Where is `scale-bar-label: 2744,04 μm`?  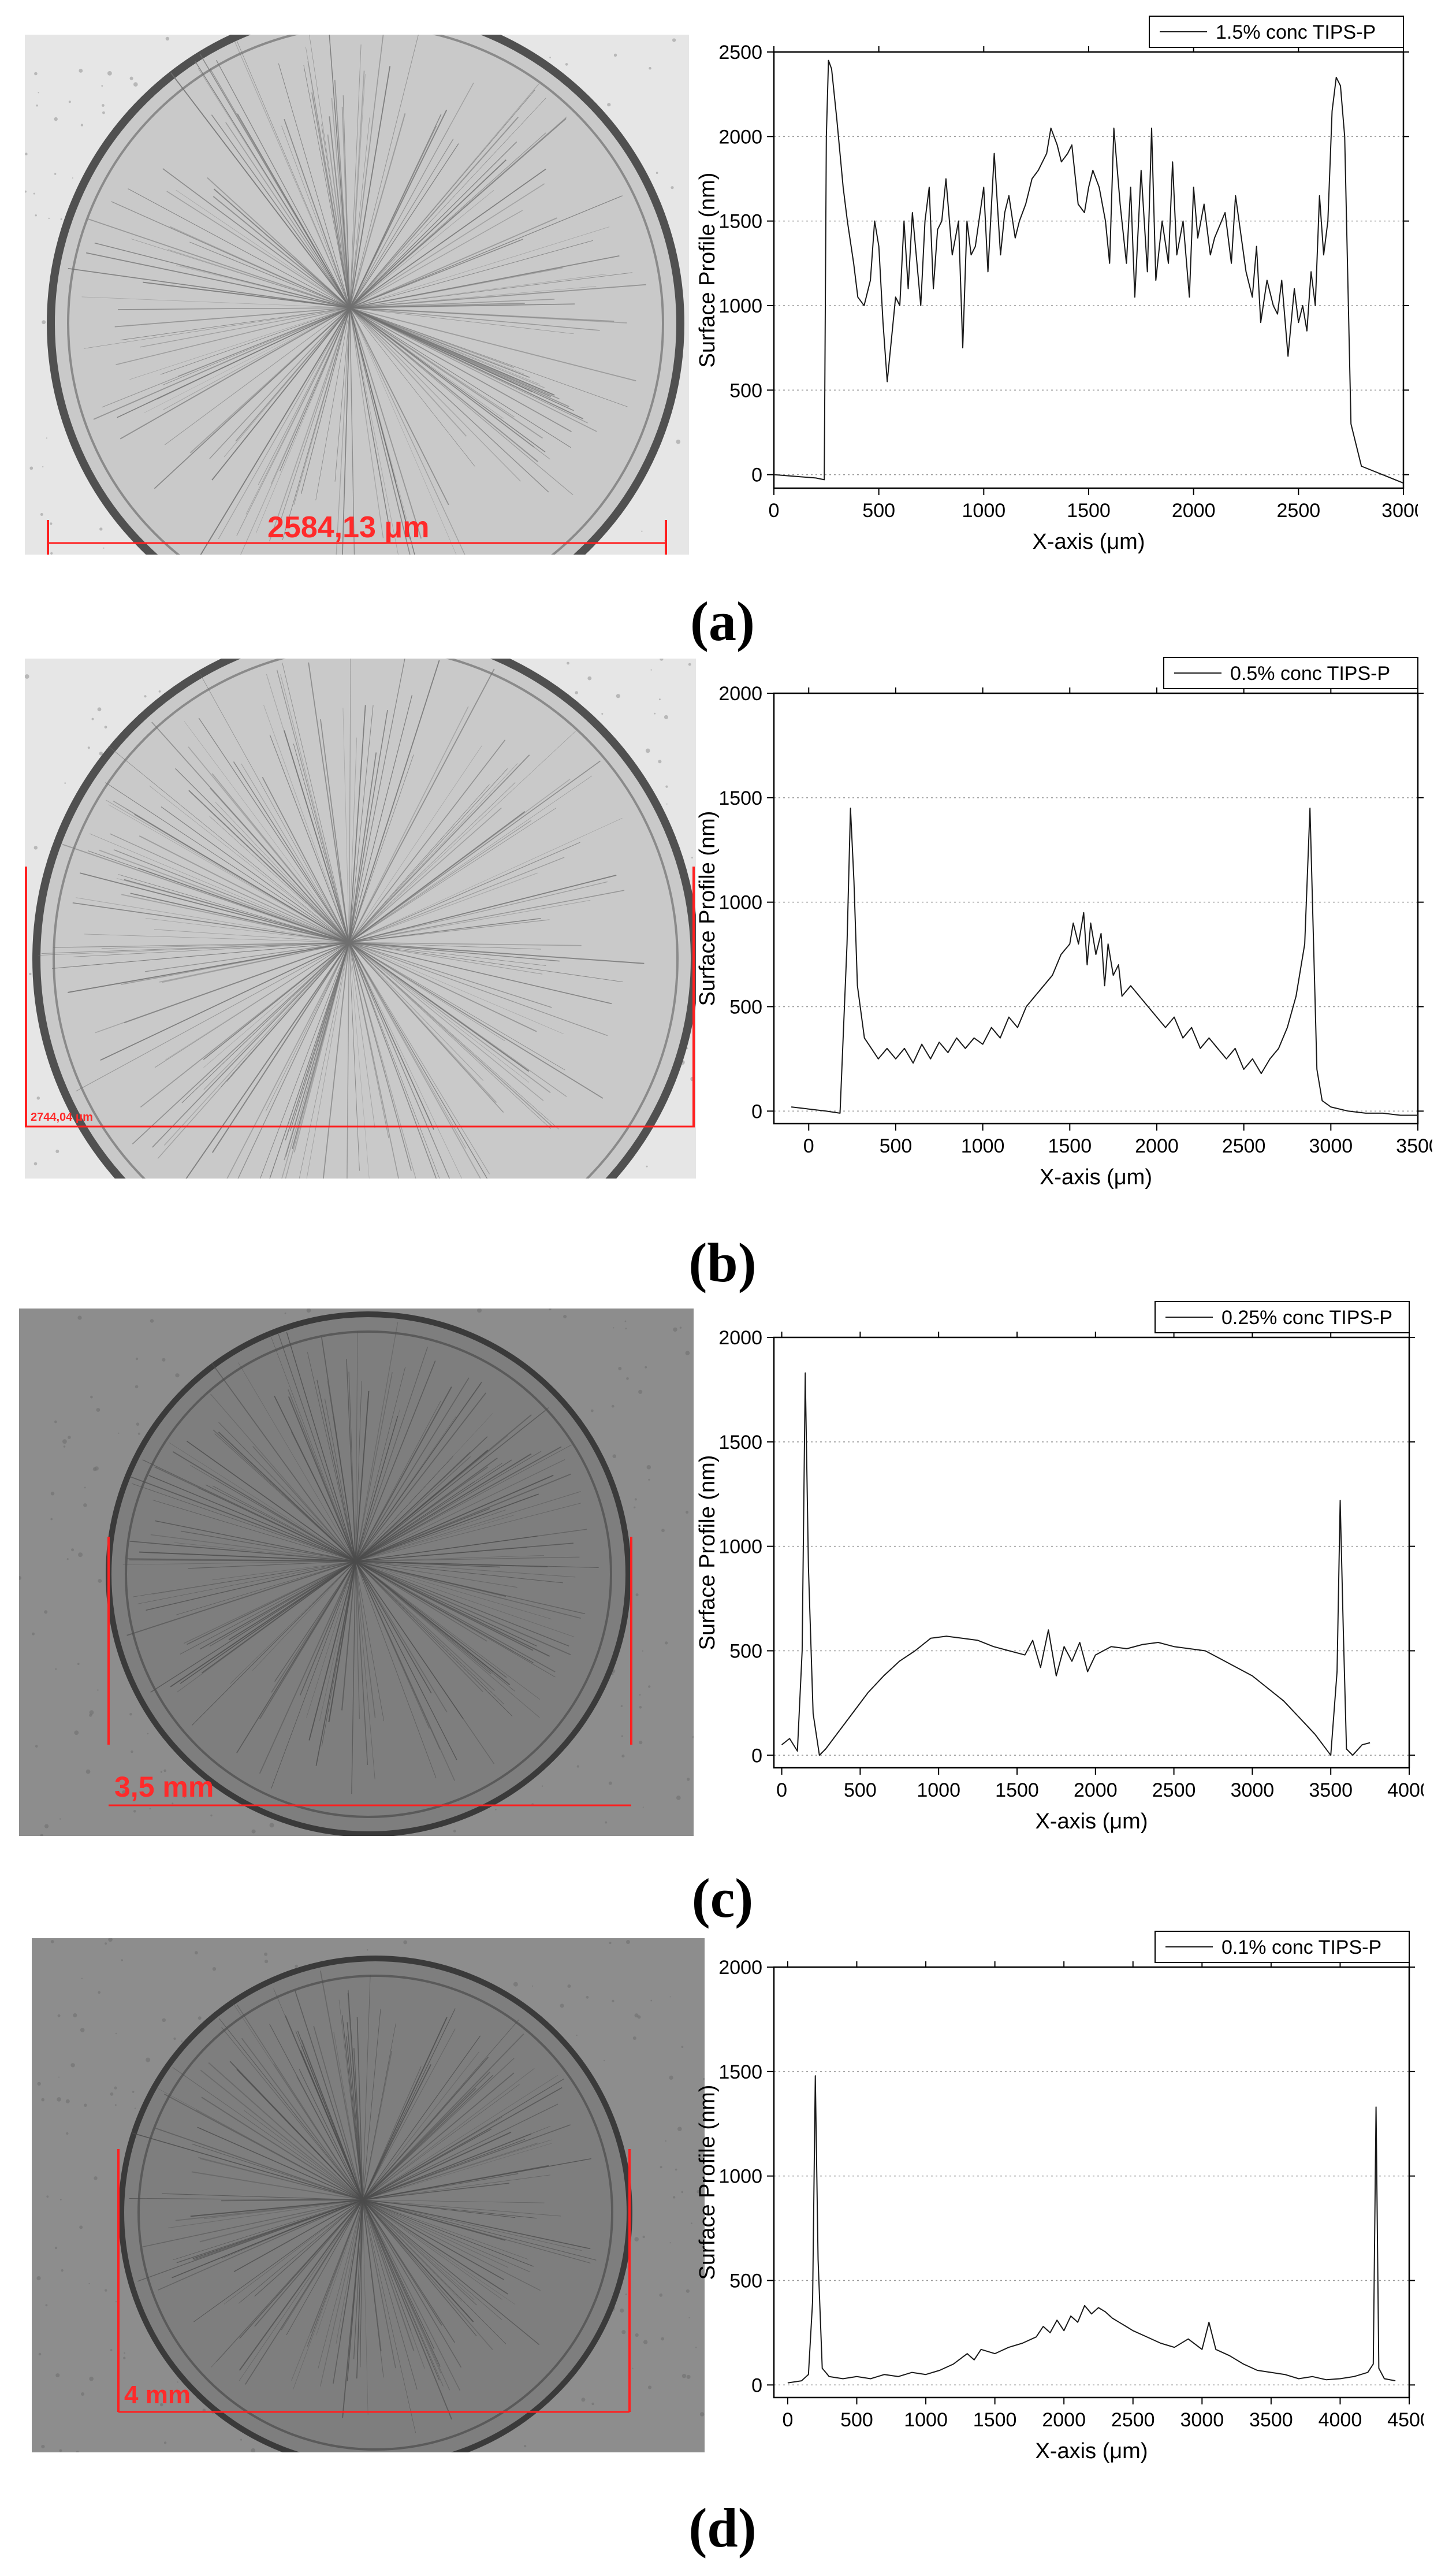 scale-bar-label: 2744,04 μm is located at coordinates (62, 1117).